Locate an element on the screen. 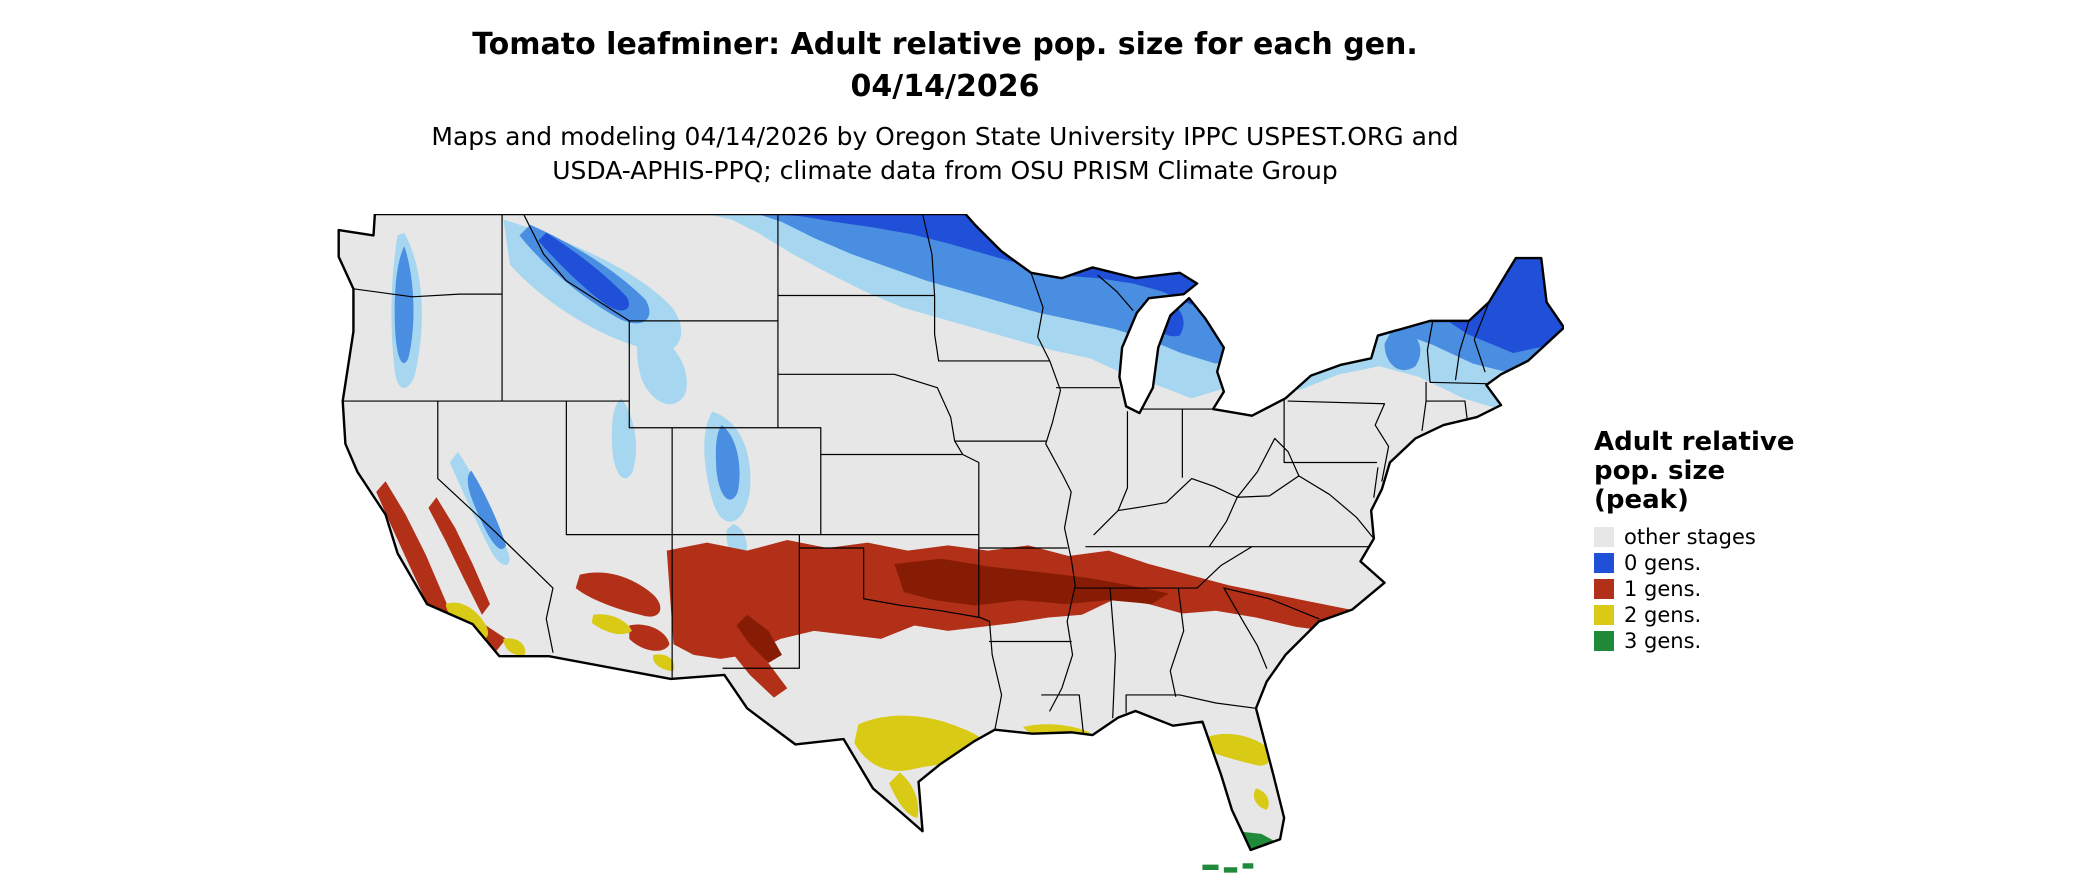 Image resolution: width=2100 pixels, height=892 pixels. legend-swatch-other-stages is located at coordinates (1604, 537).